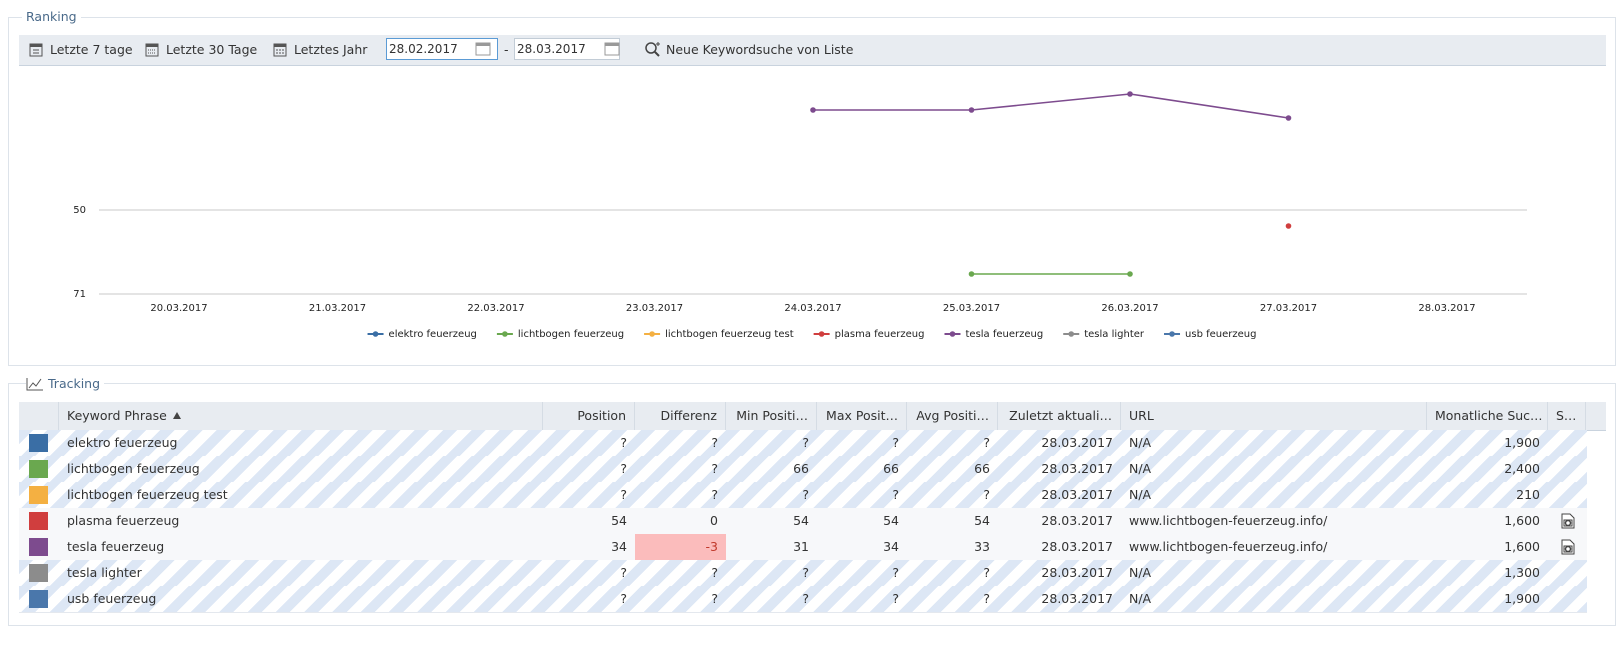  What do you see at coordinates (993, 334) in the screenshot?
I see `legend-item: tesla feuerzeug` at bounding box center [993, 334].